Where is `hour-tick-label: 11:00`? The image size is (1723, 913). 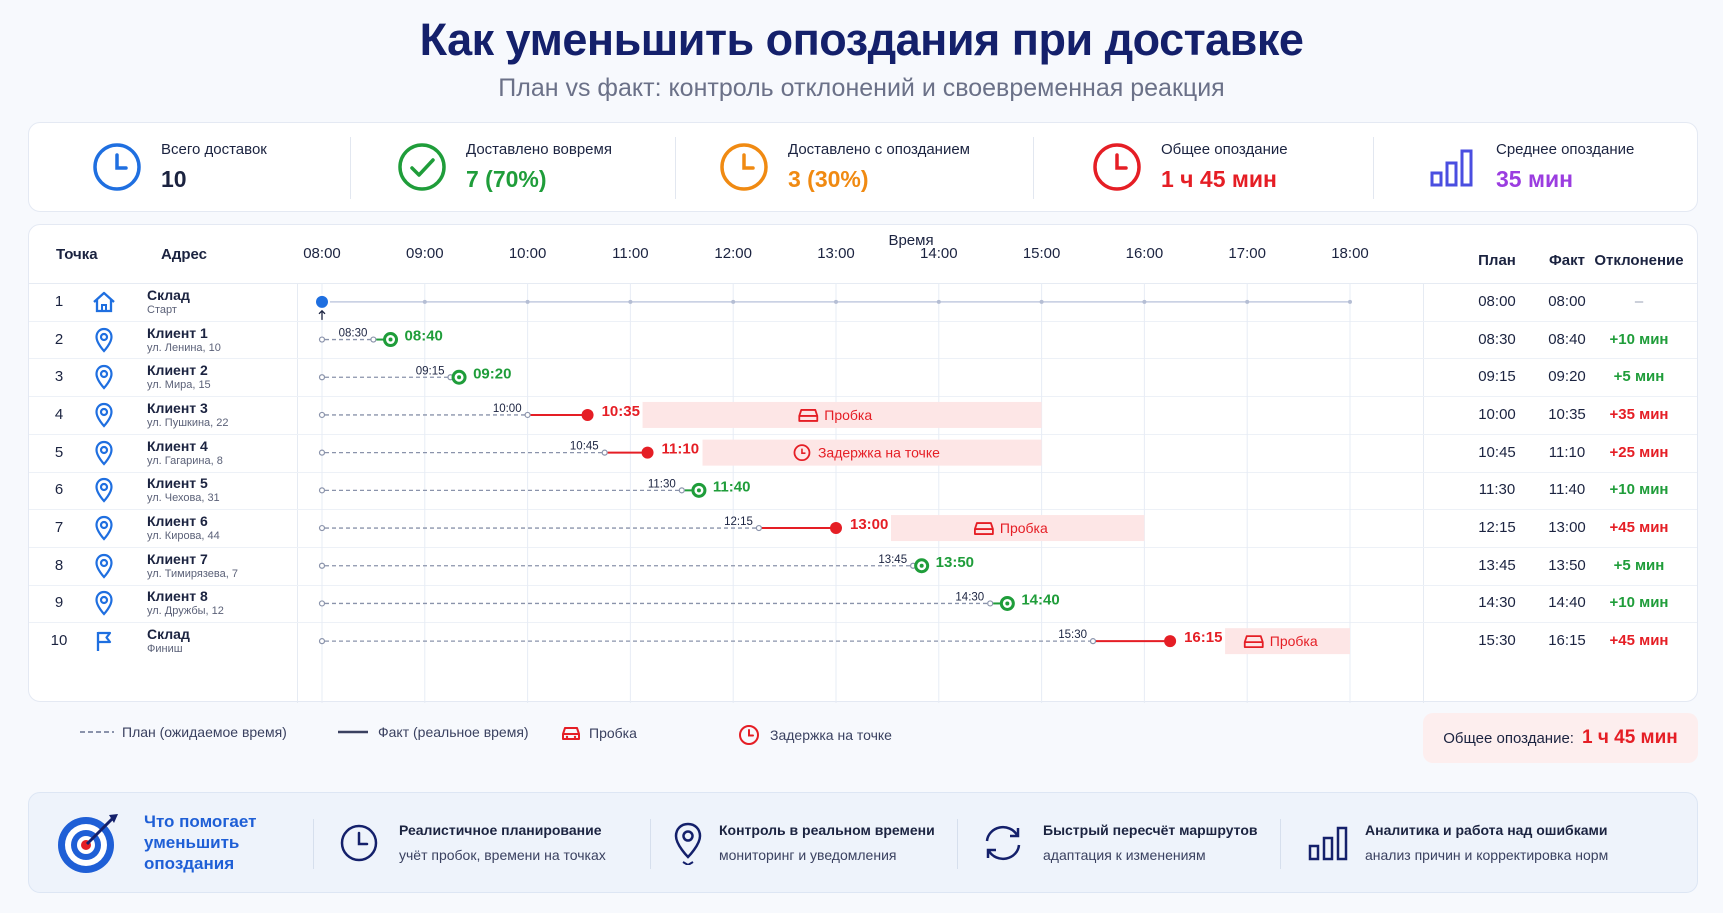
hour-tick-label: 11:00 is located at coordinates (630, 253).